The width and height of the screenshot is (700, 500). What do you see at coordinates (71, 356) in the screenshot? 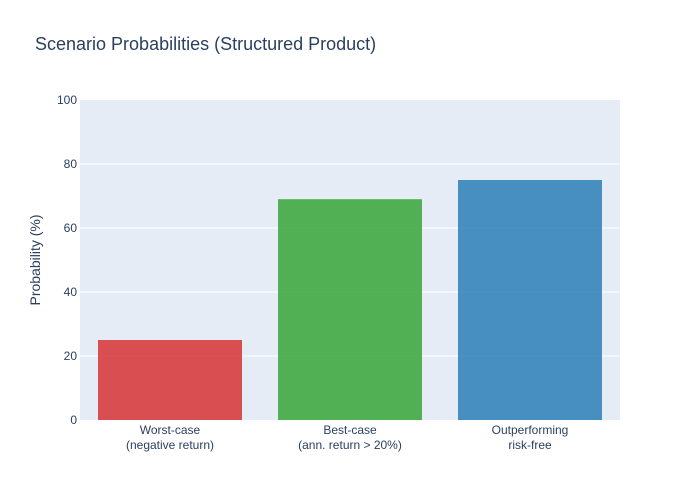
I see `y-tick-label: 20` at bounding box center [71, 356].